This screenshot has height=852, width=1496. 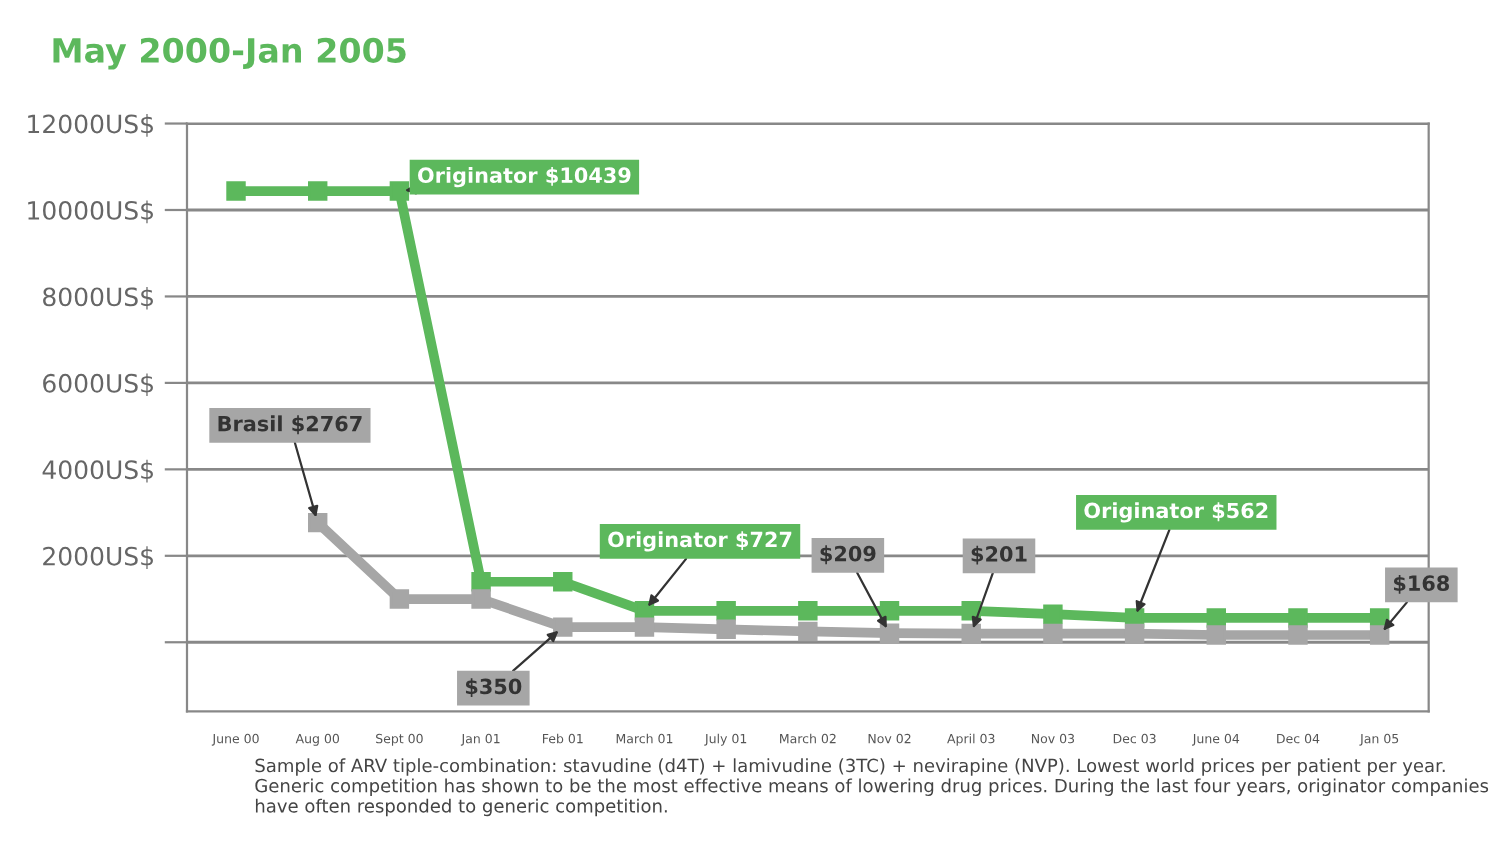 What do you see at coordinates (524, 177) in the screenshot?
I see `annotation: Originator $10439` at bounding box center [524, 177].